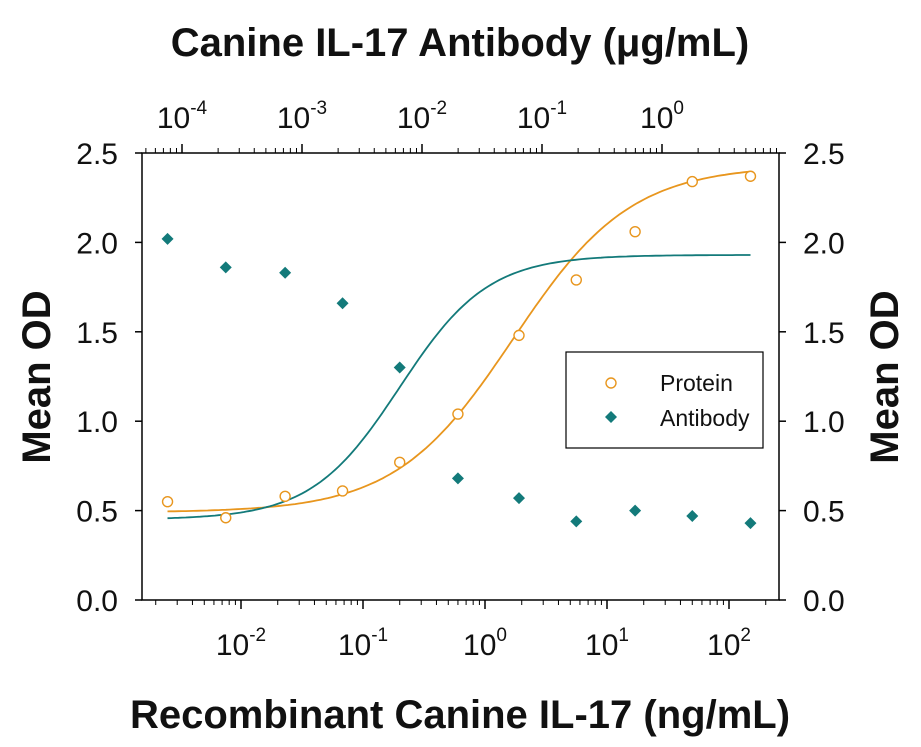 The height and width of the screenshot is (747, 921). What do you see at coordinates (363, 643) in the screenshot?
I see `x-bottom-tick-label: 10⁻¹` at bounding box center [363, 643].